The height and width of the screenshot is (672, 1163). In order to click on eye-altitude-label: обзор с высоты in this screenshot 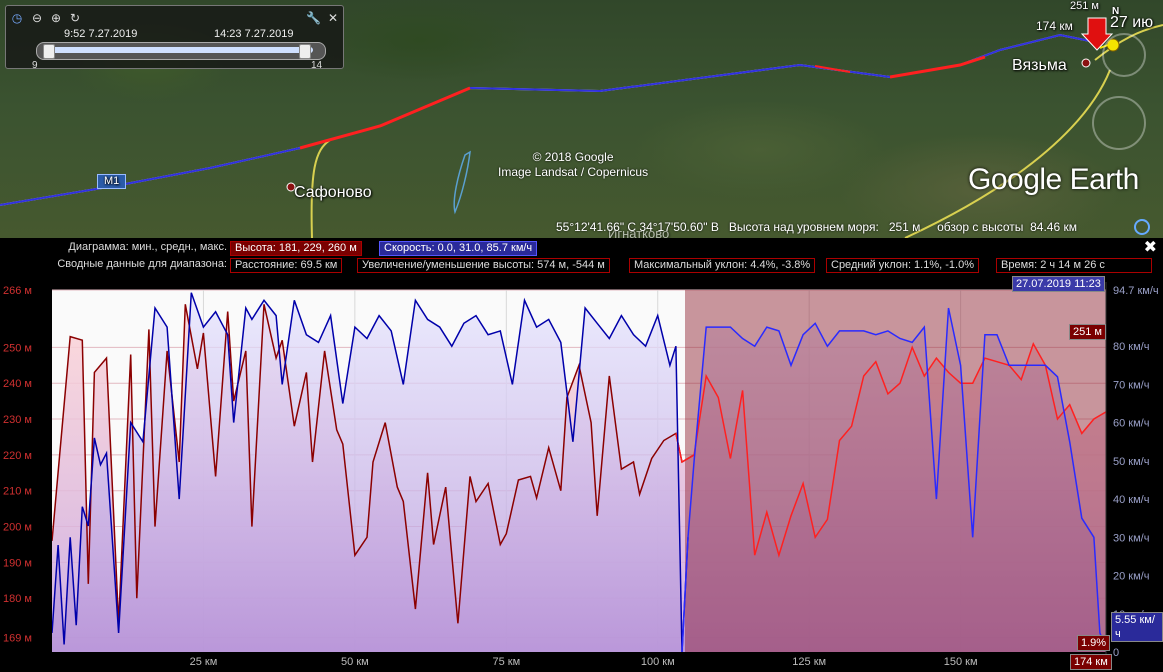, I will do `click(980, 227)`.